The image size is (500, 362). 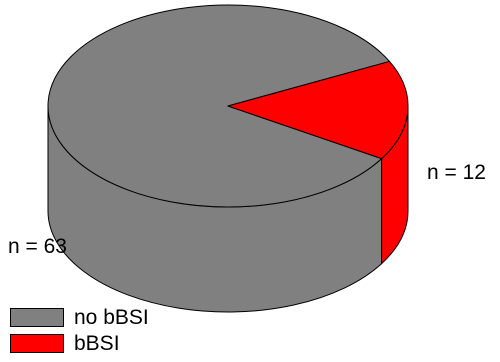 What do you see at coordinates (456, 172) in the screenshot?
I see `slice-label-bbsi: n = 12` at bounding box center [456, 172].